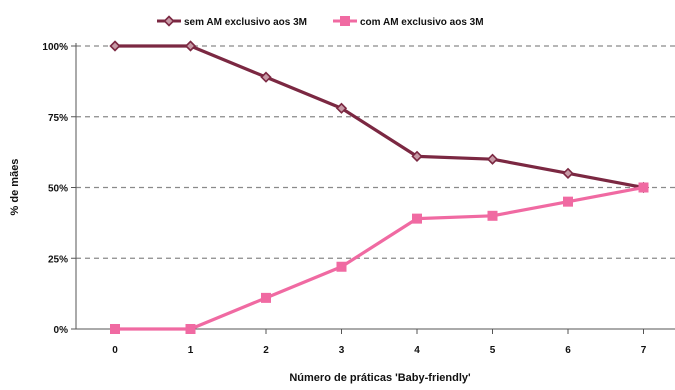 This screenshot has width=675, height=390. What do you see at coordinates (15, 187) in the screenshot?
I see `y-axis-label: % de mães` at bounding box center [15, 187].